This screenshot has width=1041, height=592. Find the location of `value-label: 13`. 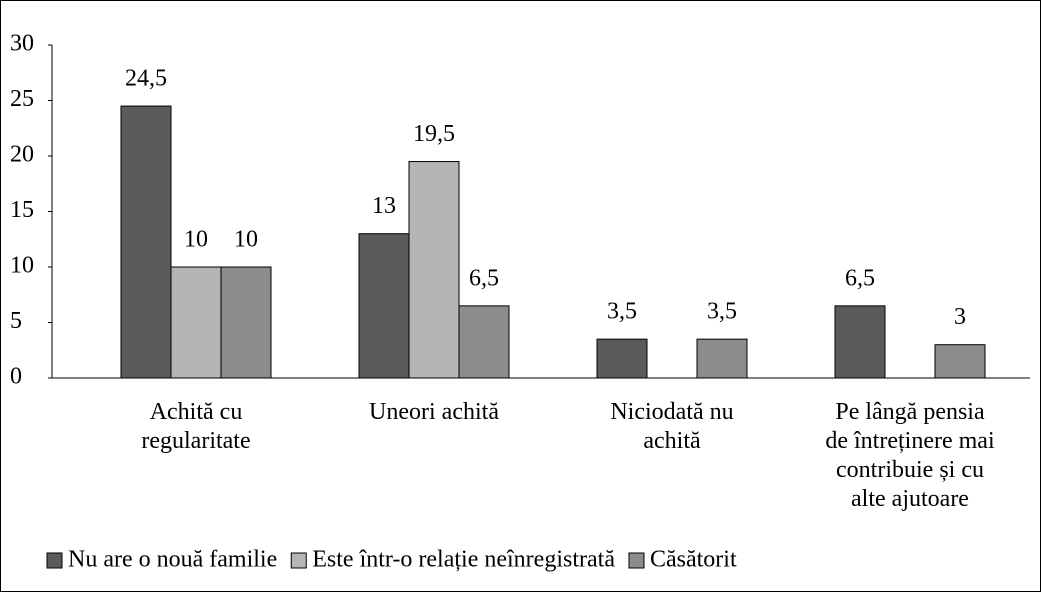

value-label: 13 is located at coordinates (384, 206).